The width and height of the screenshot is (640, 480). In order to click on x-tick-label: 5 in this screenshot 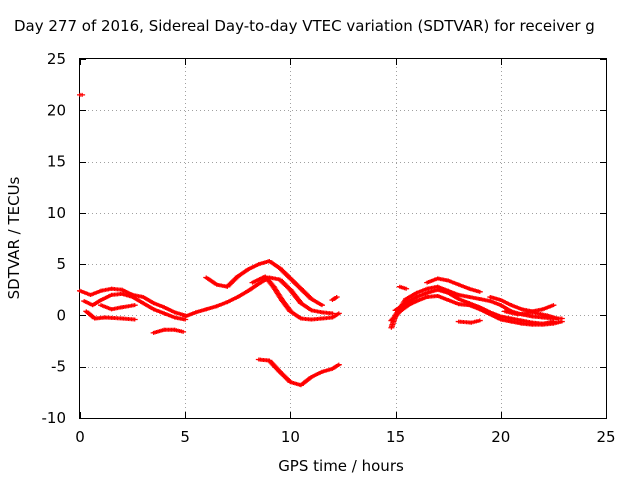, I will do `click(185, 437)`.